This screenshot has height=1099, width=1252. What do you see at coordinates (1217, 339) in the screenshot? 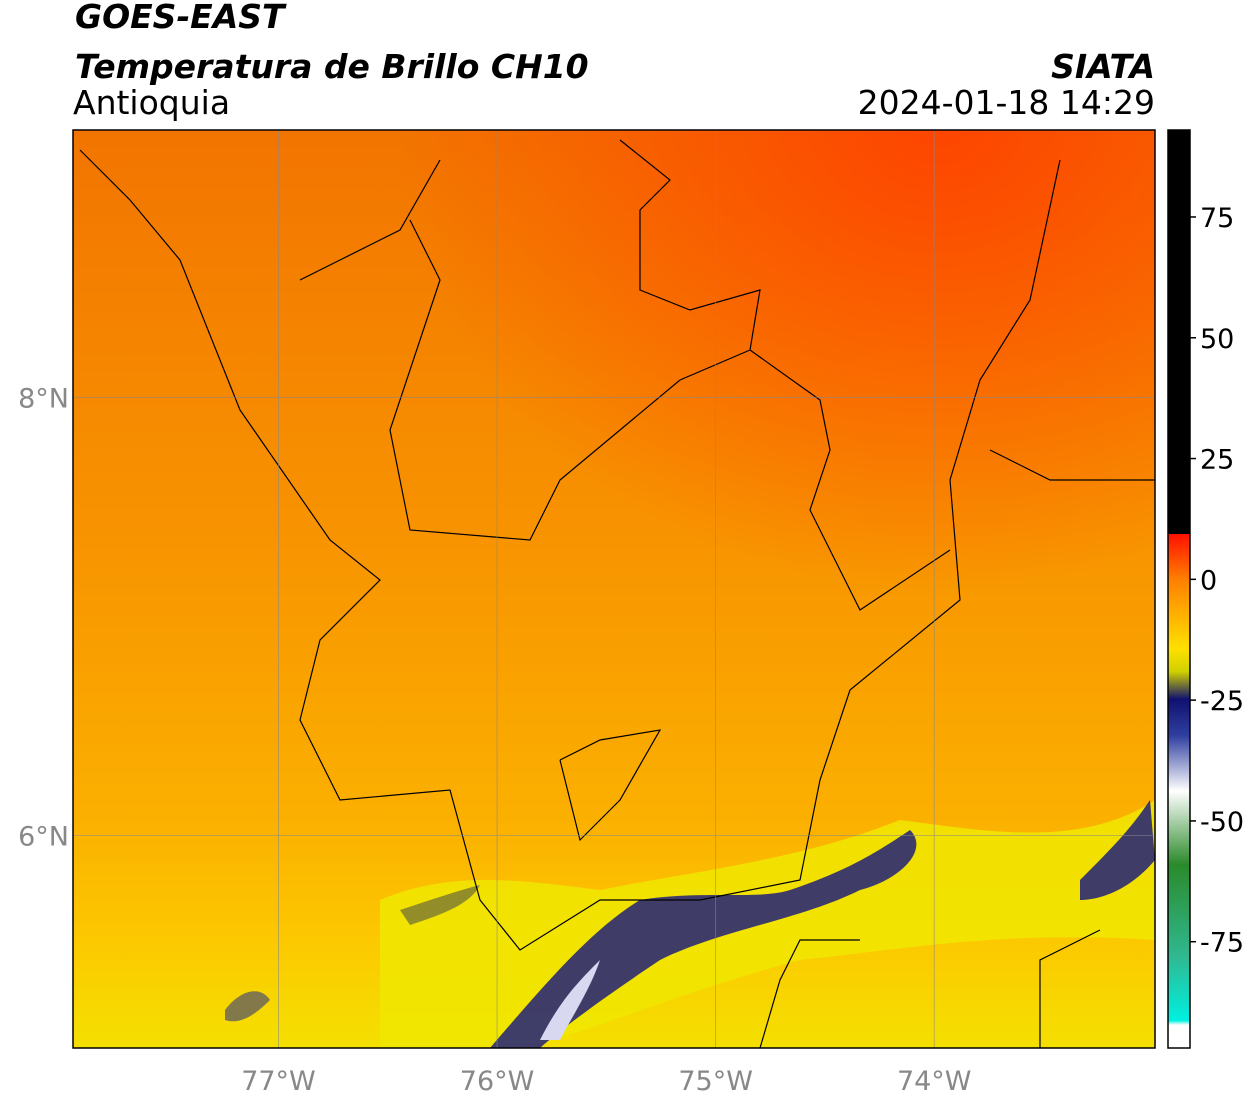
I see `colorbar-tick-label: 50` at bounding box center [1217, 339].